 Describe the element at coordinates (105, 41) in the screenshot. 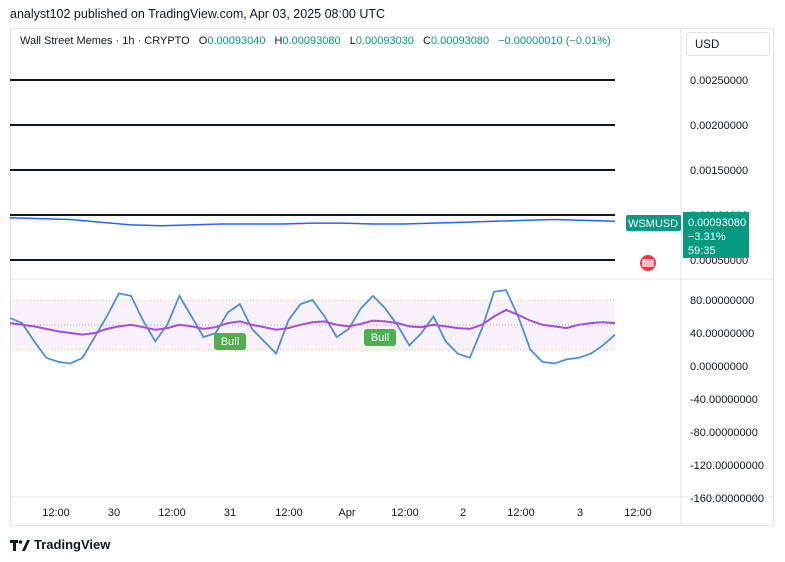

I see `symbol-name: Wall Street Memes · 1h · CRYPTO` at that location.